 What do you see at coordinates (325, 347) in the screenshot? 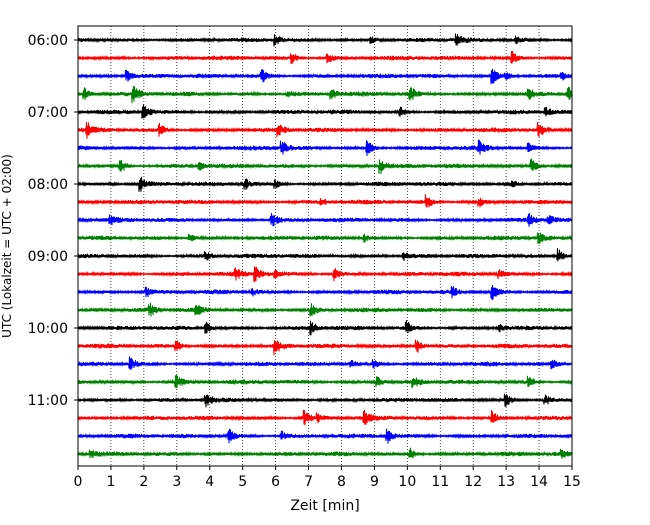
I see `trace-10:15` at bounding box center [325, 347].